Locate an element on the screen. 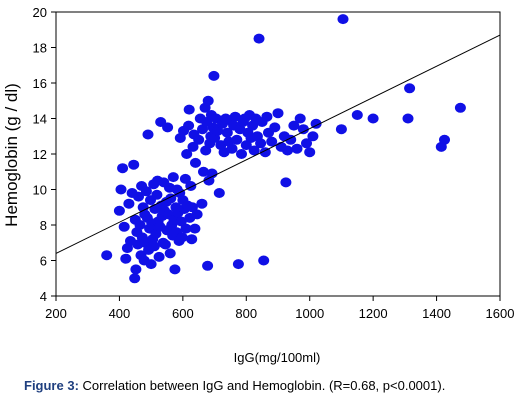  x-tick-label: 1200 is located at coordinates (373, 313).